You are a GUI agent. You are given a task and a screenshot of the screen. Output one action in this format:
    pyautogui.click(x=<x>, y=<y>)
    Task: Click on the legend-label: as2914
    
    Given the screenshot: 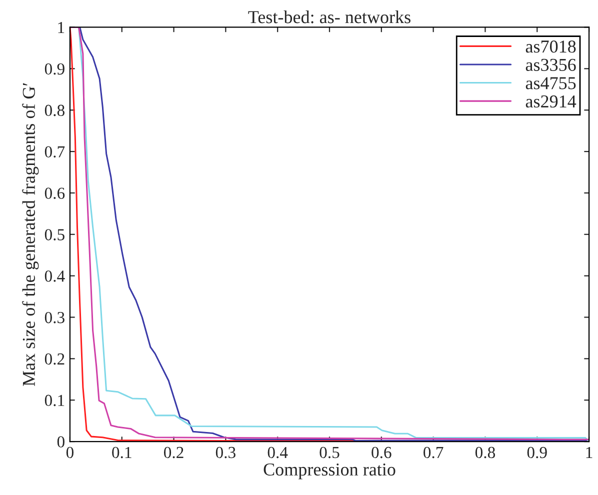 What is the action you would take?
    pyautogui.click(x=551, y=101)
    